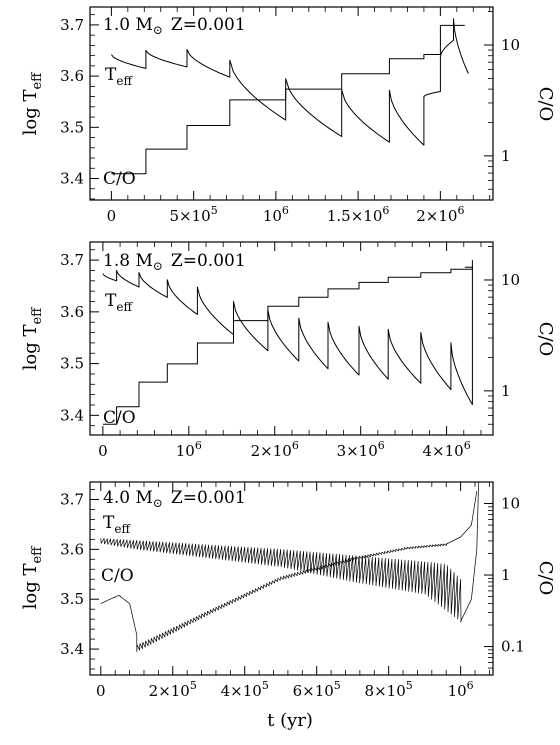 The width and height of the screenshot is (560, 745). What do you see at coordinates (545, 578) in the screenshot?
I see `panel-3-ylabel-right: C/O` at bounding box center [545, 578].